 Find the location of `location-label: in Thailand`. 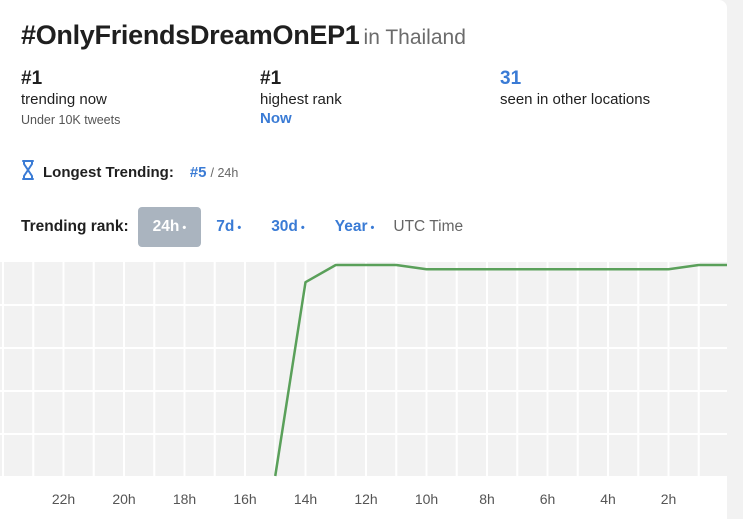

location-label: in Thailand is located at coordinates (414, 37).